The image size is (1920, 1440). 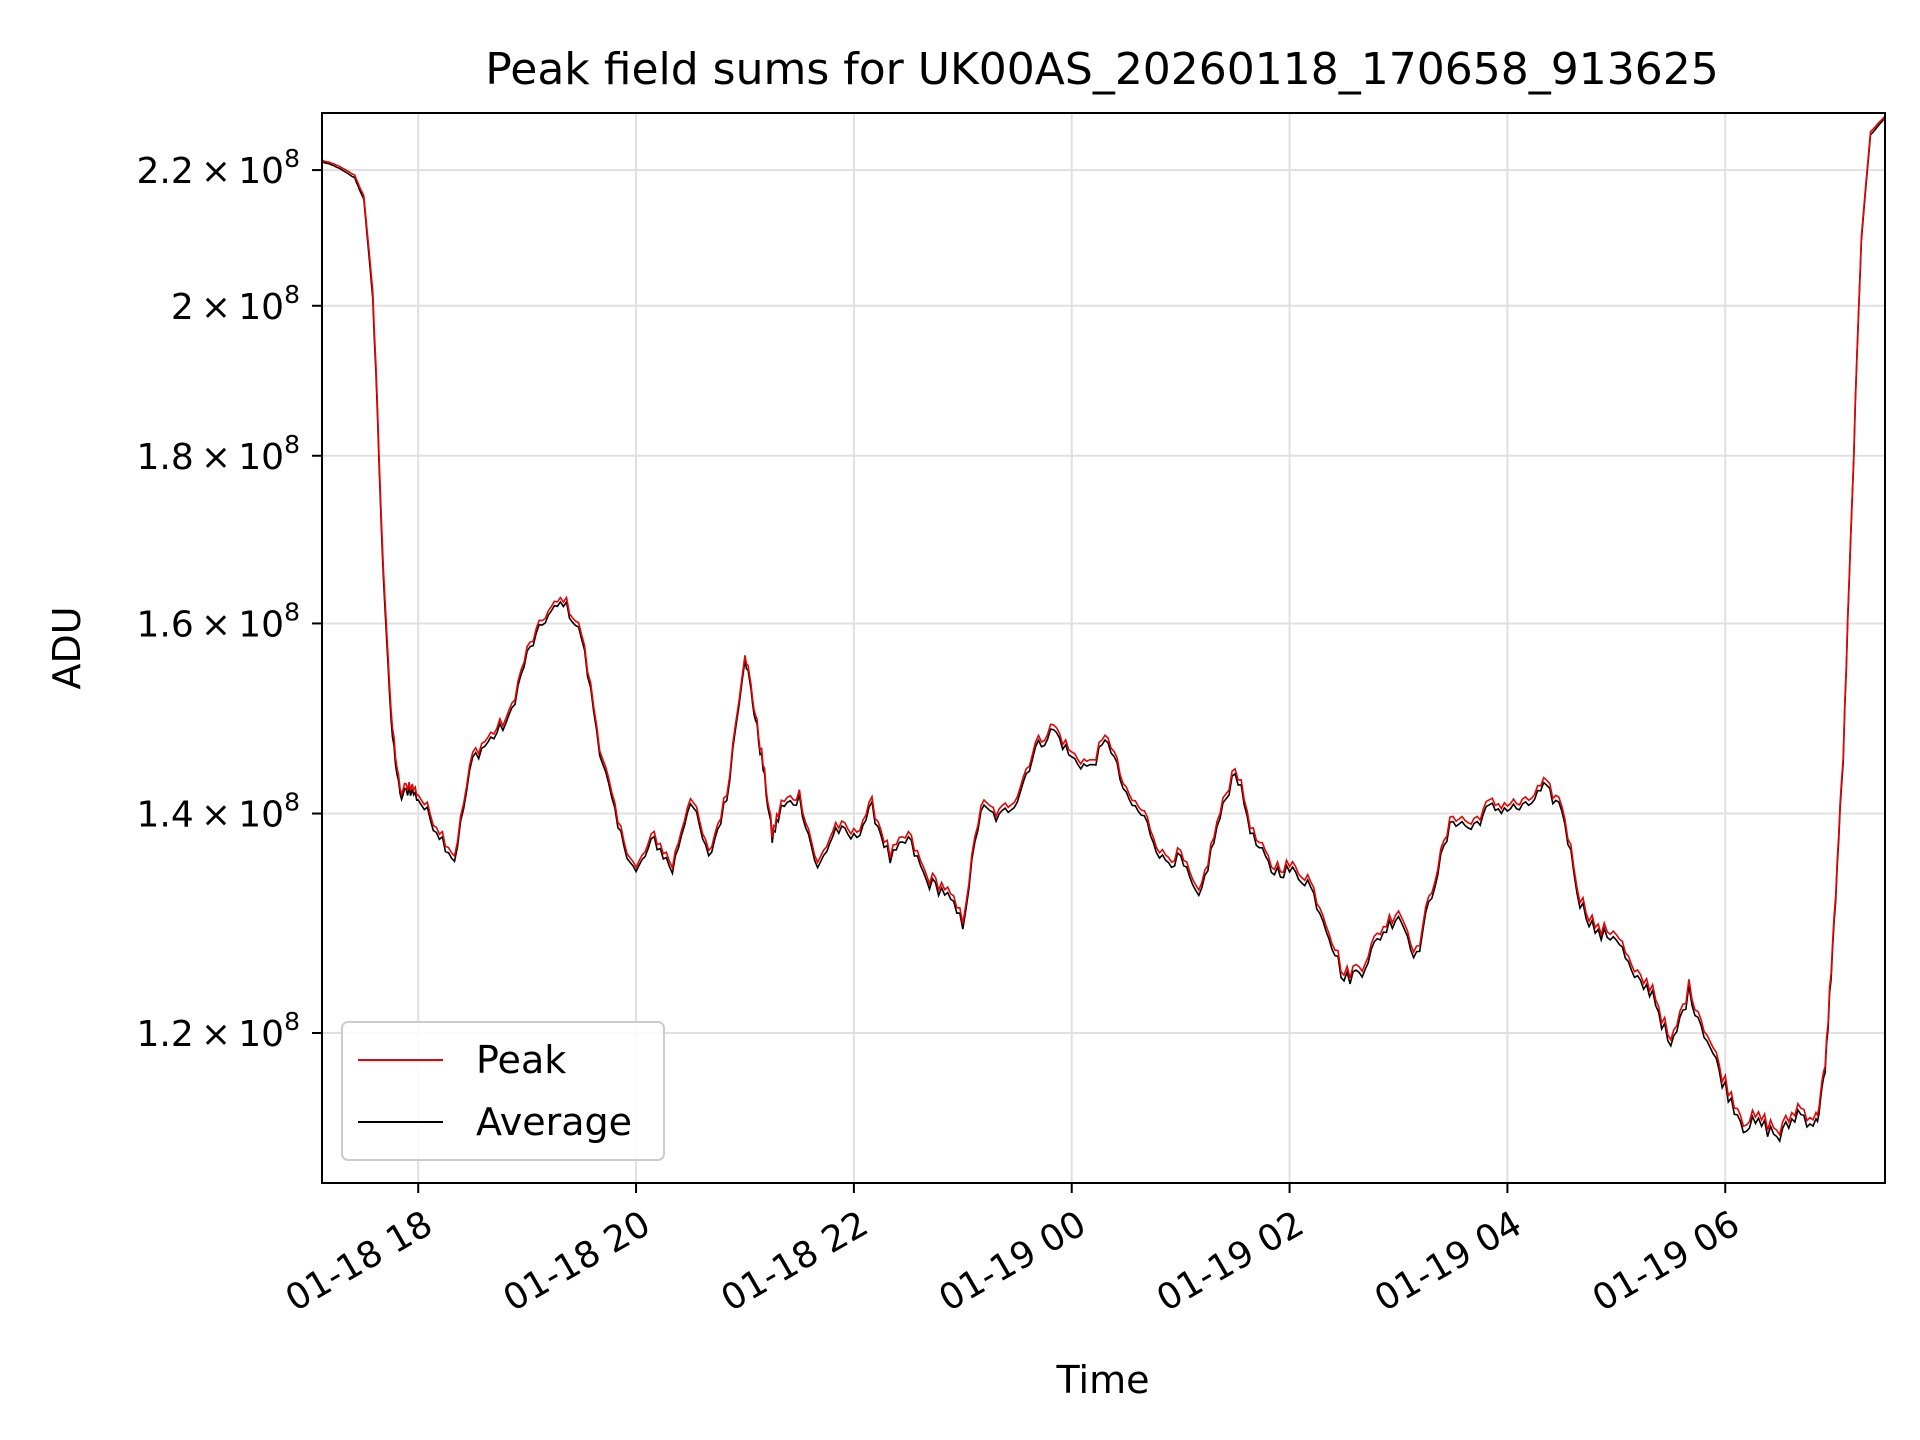 I want to click on y-tick-label: 2.2 × 108, so click(x=218, y=168).